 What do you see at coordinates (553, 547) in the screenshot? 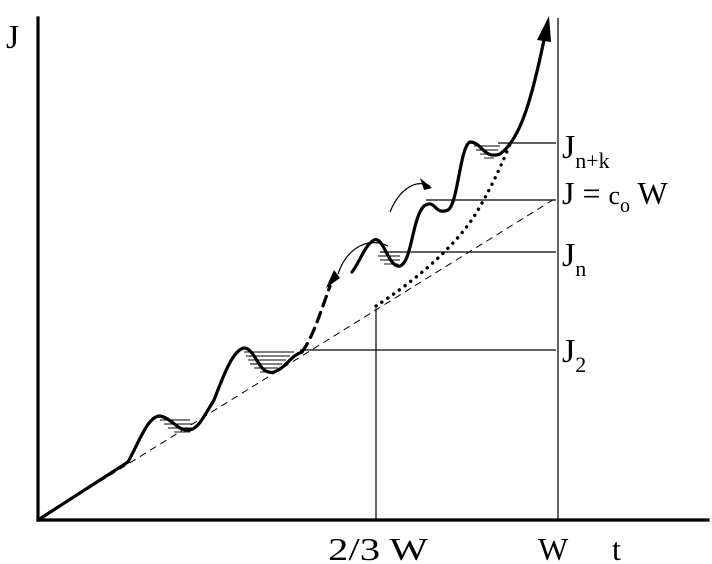
I see `tick-label-w: W` at bounding box center [553, 547].